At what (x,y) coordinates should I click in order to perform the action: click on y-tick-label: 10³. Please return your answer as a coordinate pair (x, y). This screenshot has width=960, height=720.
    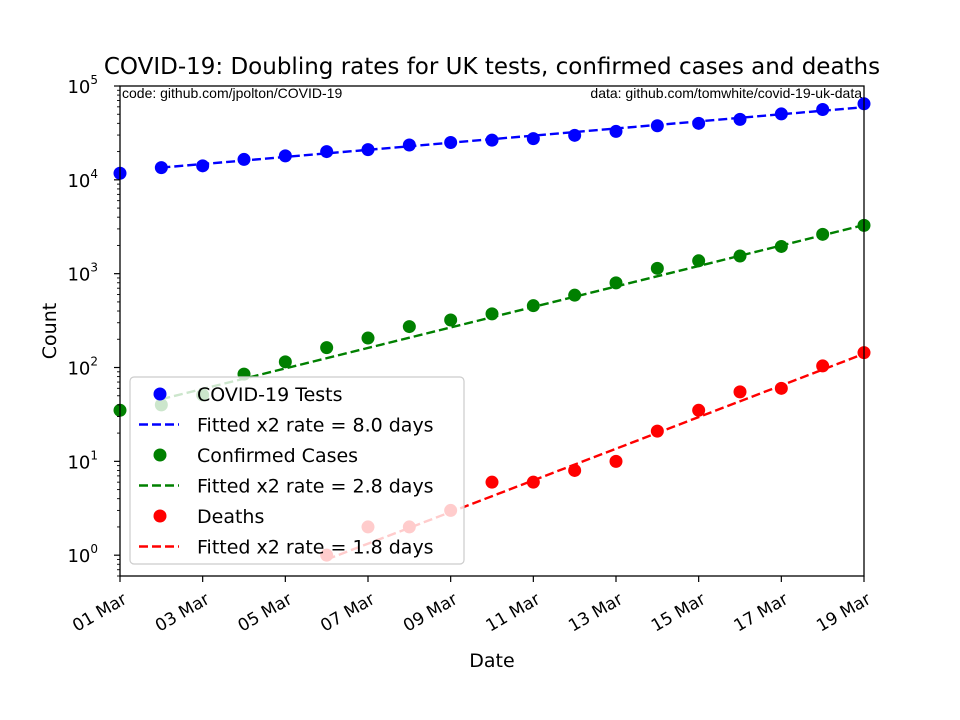
    Looking at the image, I should click on (82, 273).